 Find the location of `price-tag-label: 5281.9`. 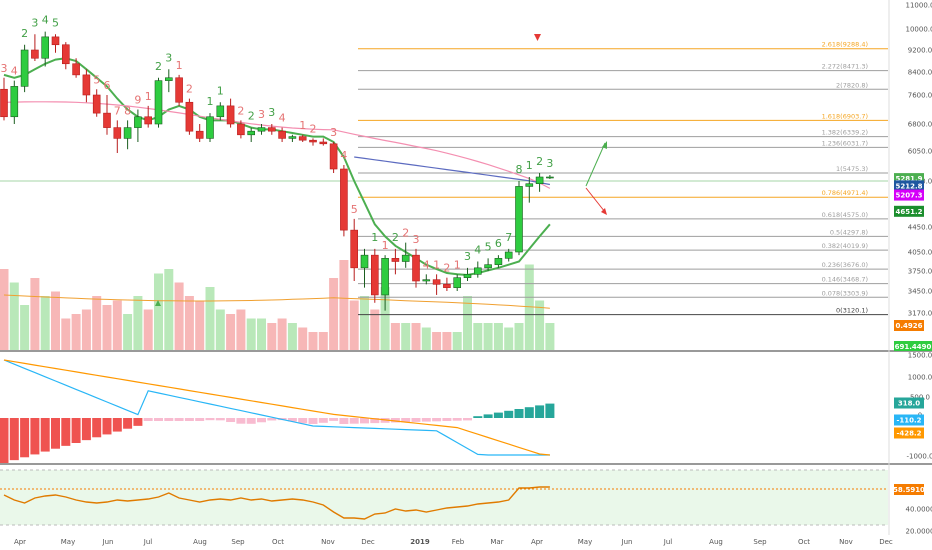

price-tag-label: 5281.9 is located at coordinates (908, 179).